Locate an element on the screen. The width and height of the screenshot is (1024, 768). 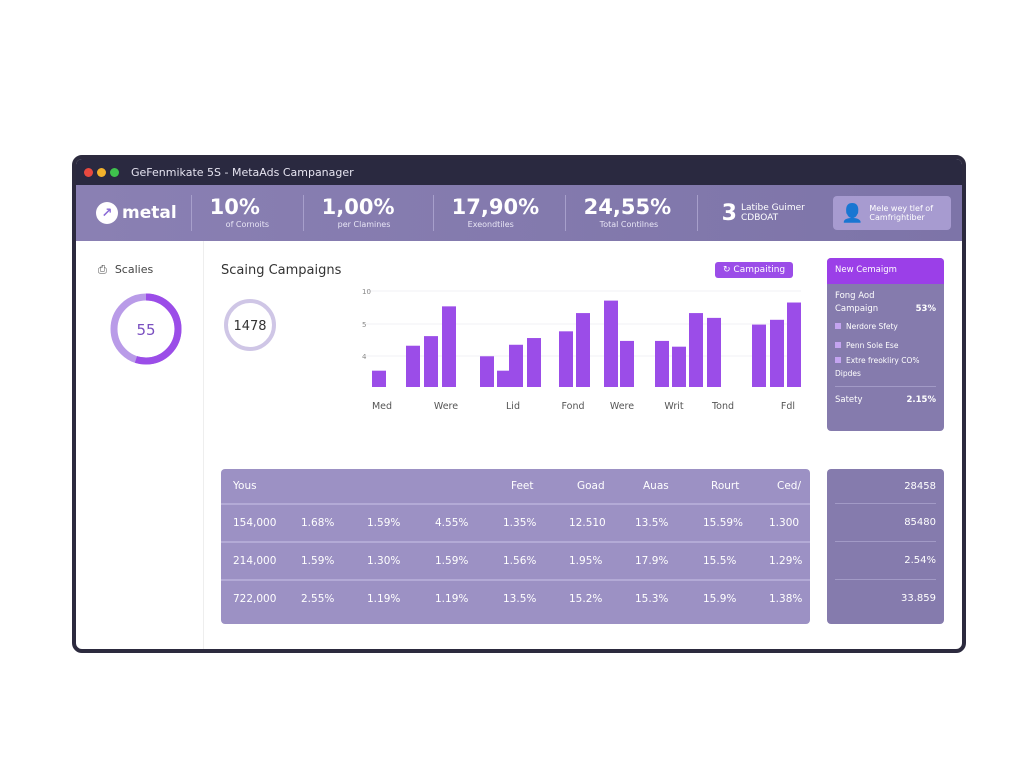
table-cell: 722,000 is located at coordinates (255, 599).